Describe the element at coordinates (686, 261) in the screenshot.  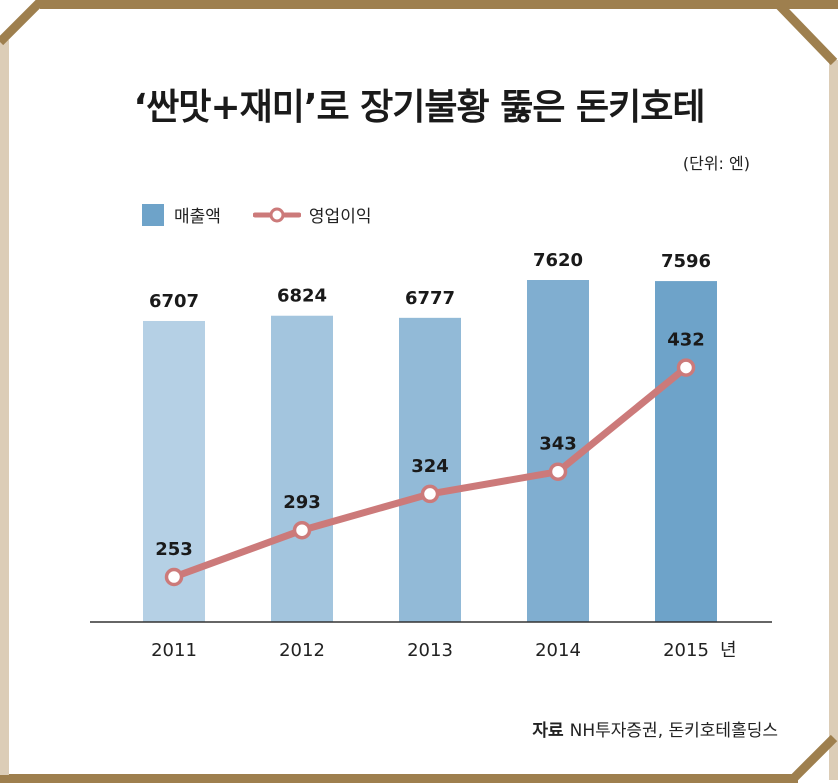
I see `bar-value-label: 7596` at that location.